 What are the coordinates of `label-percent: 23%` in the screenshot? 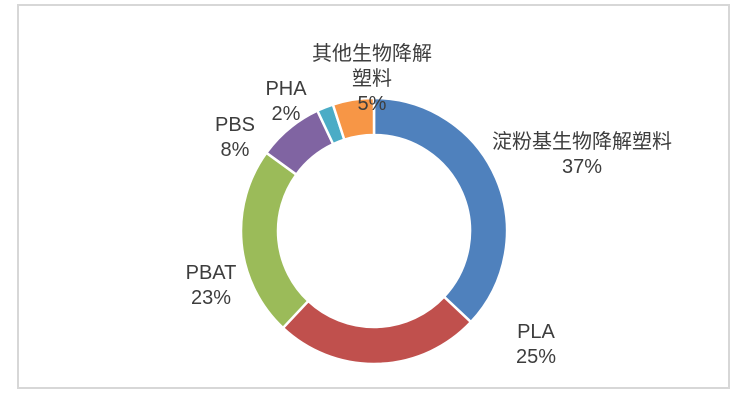 It's located at (211, 298).